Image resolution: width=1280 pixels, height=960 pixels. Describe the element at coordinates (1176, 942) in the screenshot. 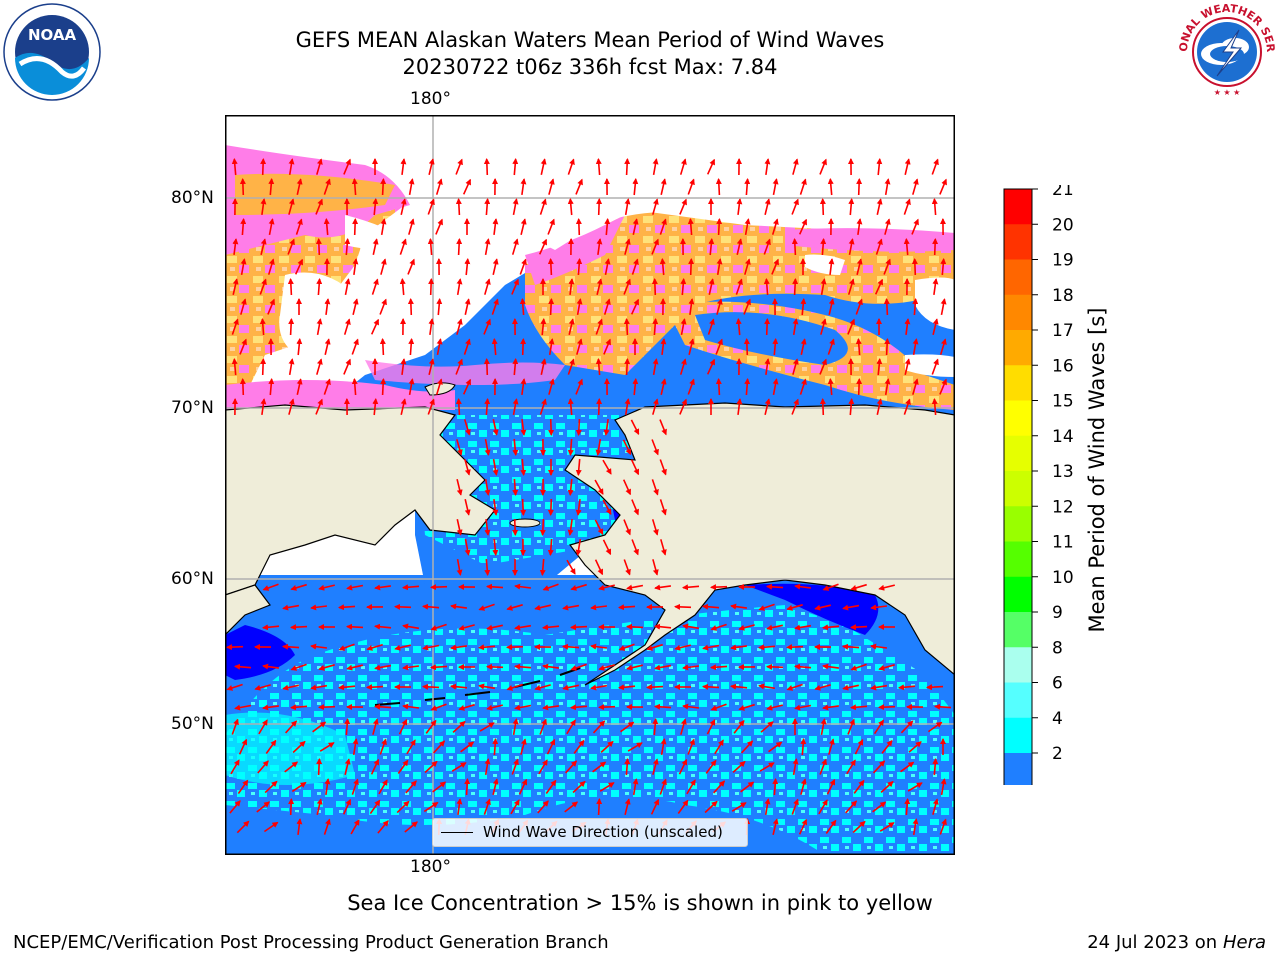

I see `footer-date: 24 Jul 2023 on Hera` at that location.